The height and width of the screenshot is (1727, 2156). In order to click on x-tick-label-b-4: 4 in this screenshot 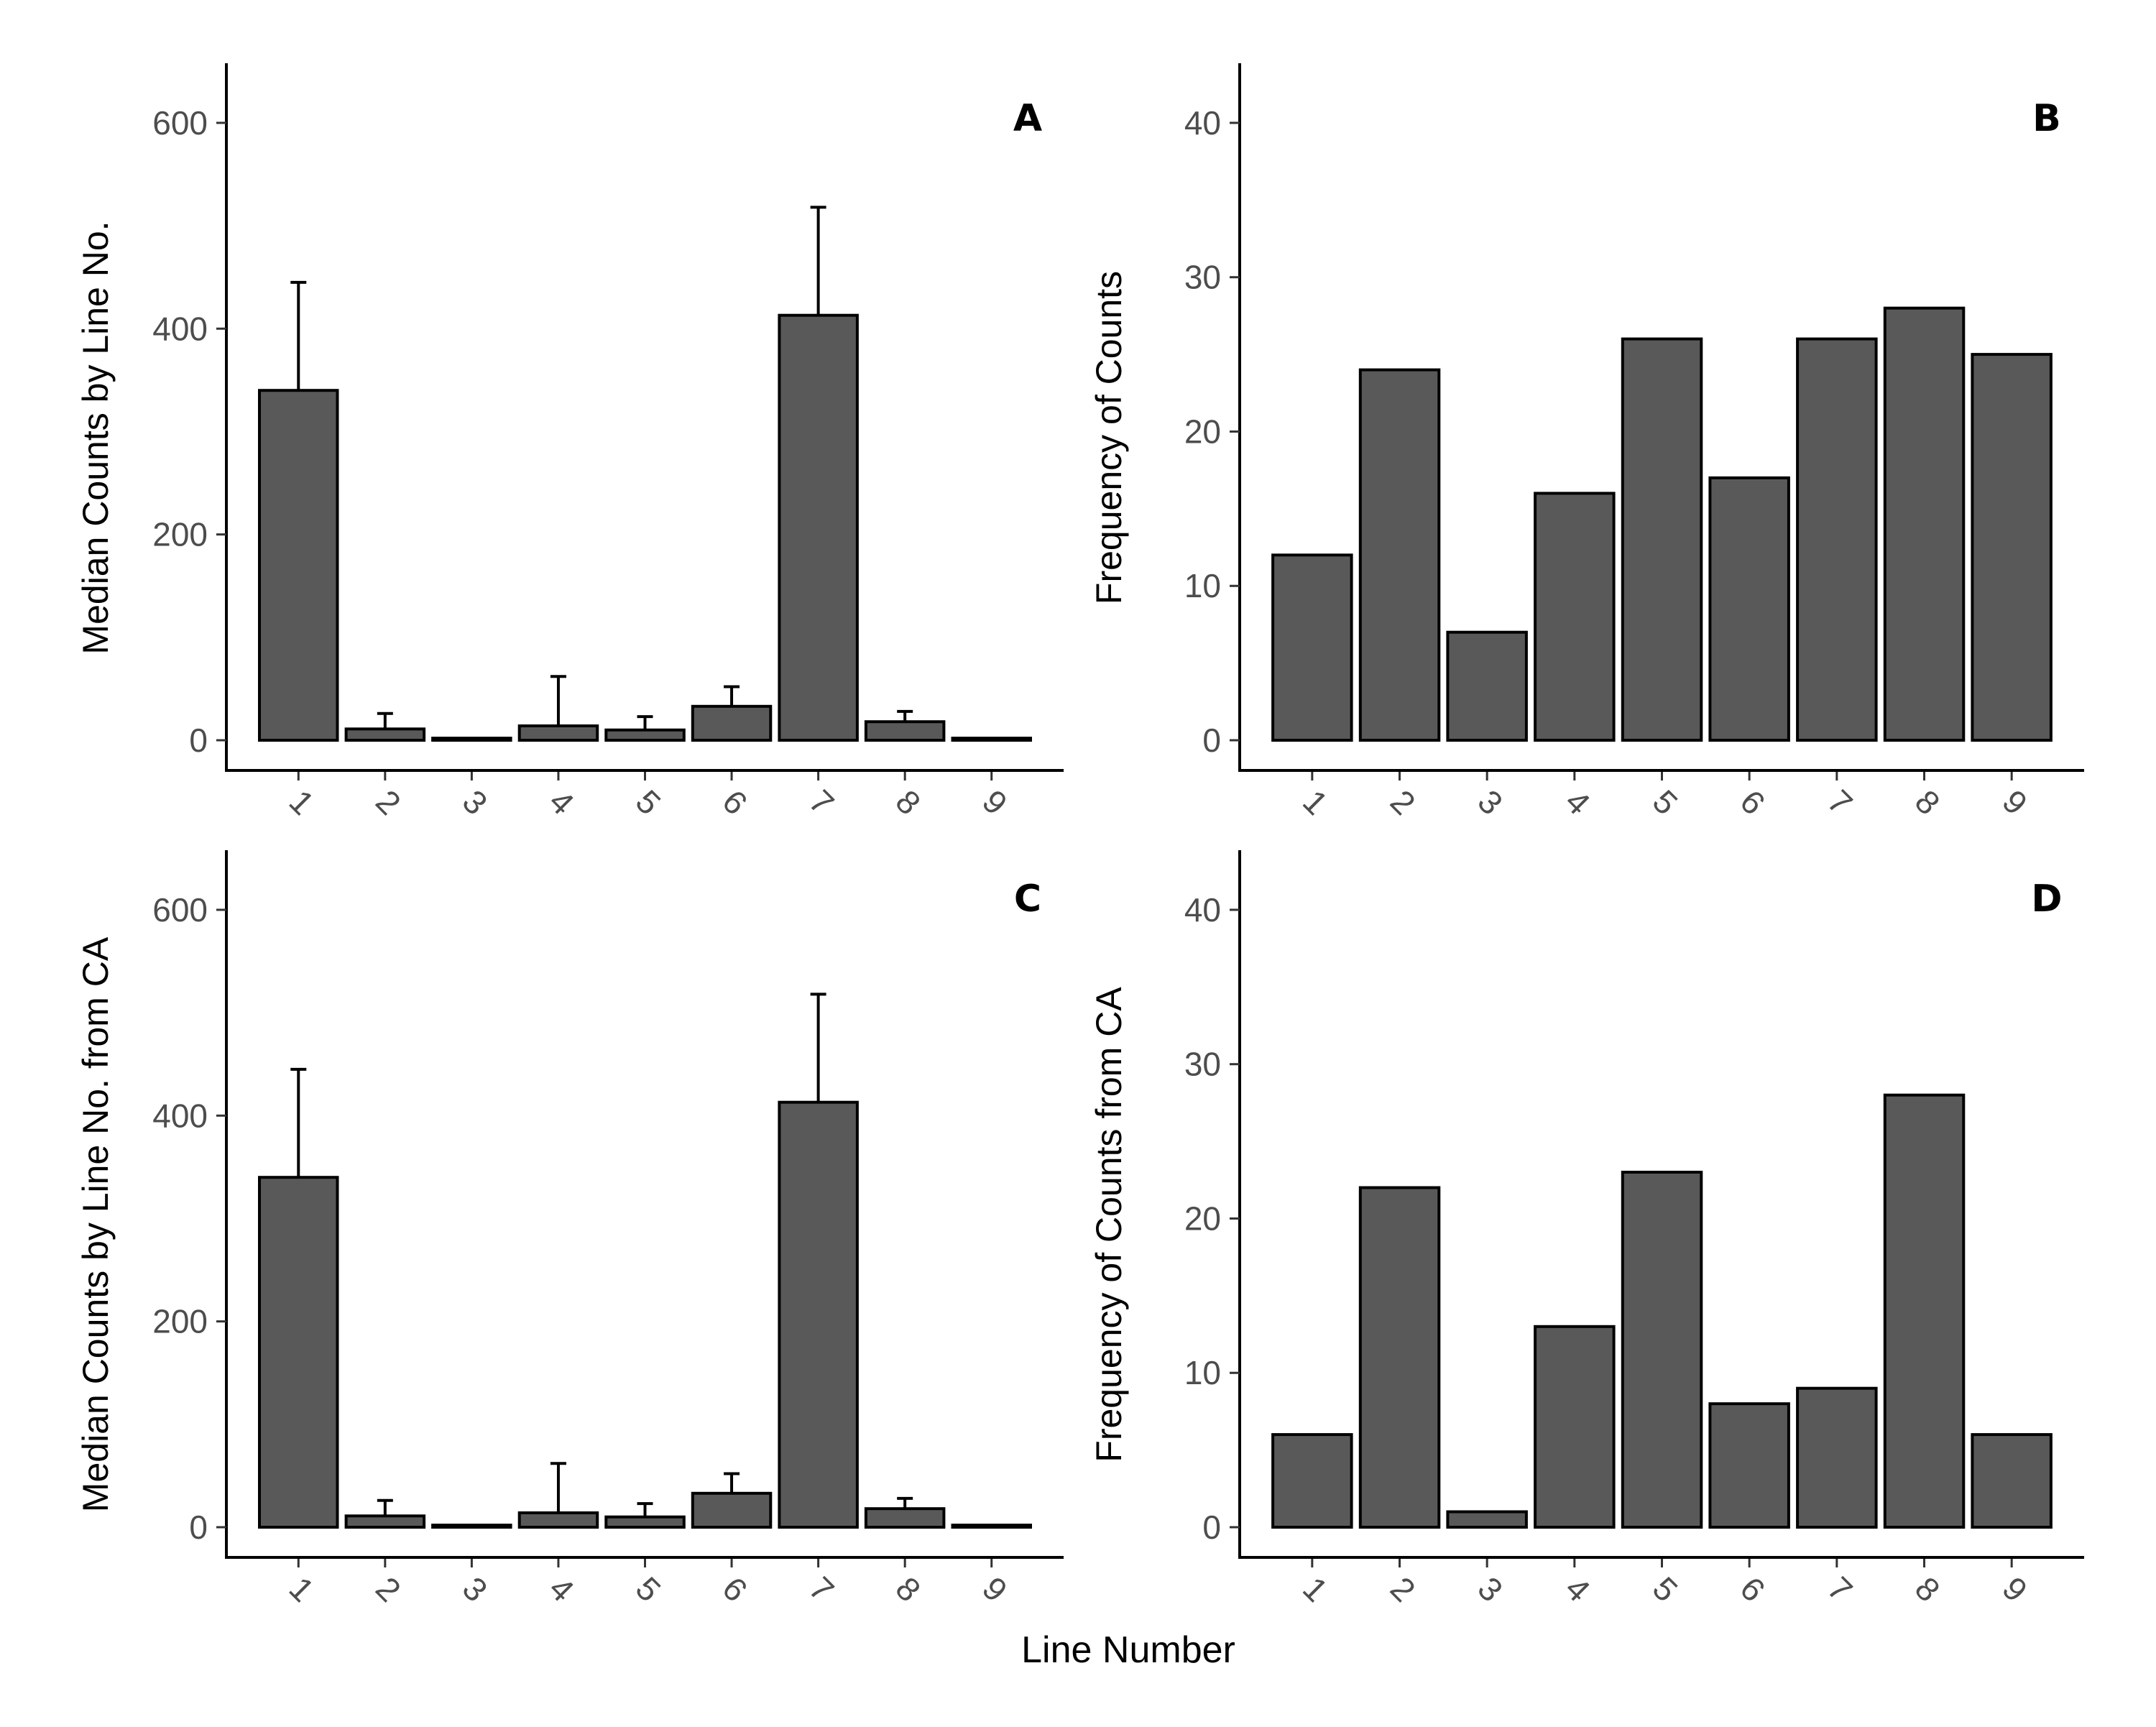, I will do `click(1578, 802)`.